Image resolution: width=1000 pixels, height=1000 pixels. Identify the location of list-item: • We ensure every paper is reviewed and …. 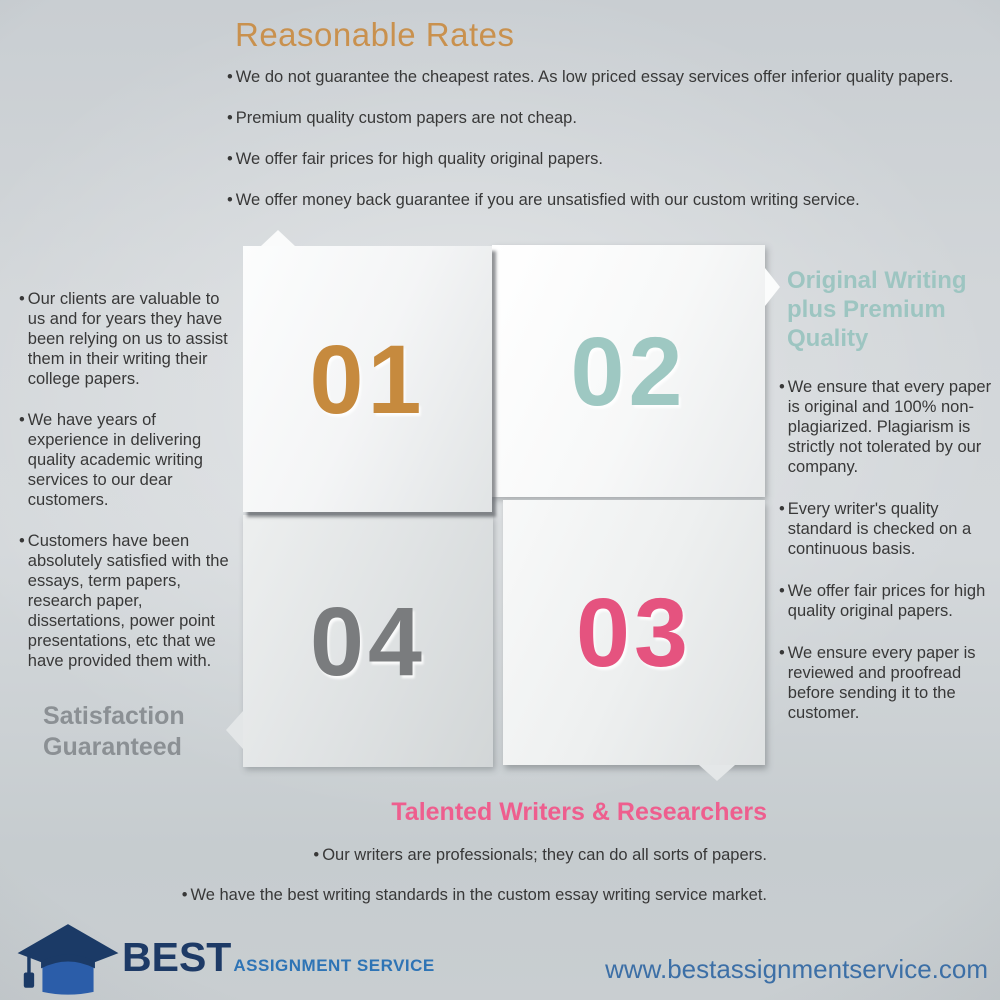
(888, 683).